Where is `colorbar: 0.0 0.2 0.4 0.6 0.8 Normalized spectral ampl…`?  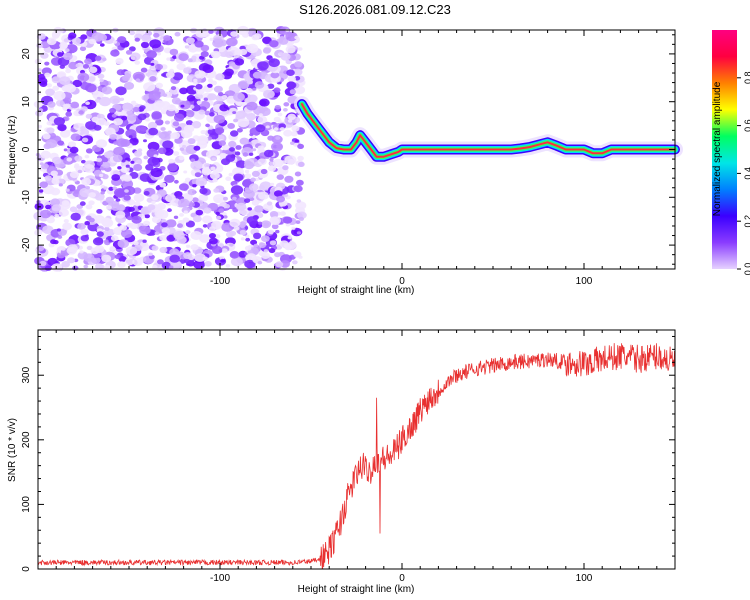 colorbar: 0.0 0.2 0.4 0.6 0.8 Normalized spectral ampl… is located at coordinates (731, 152).